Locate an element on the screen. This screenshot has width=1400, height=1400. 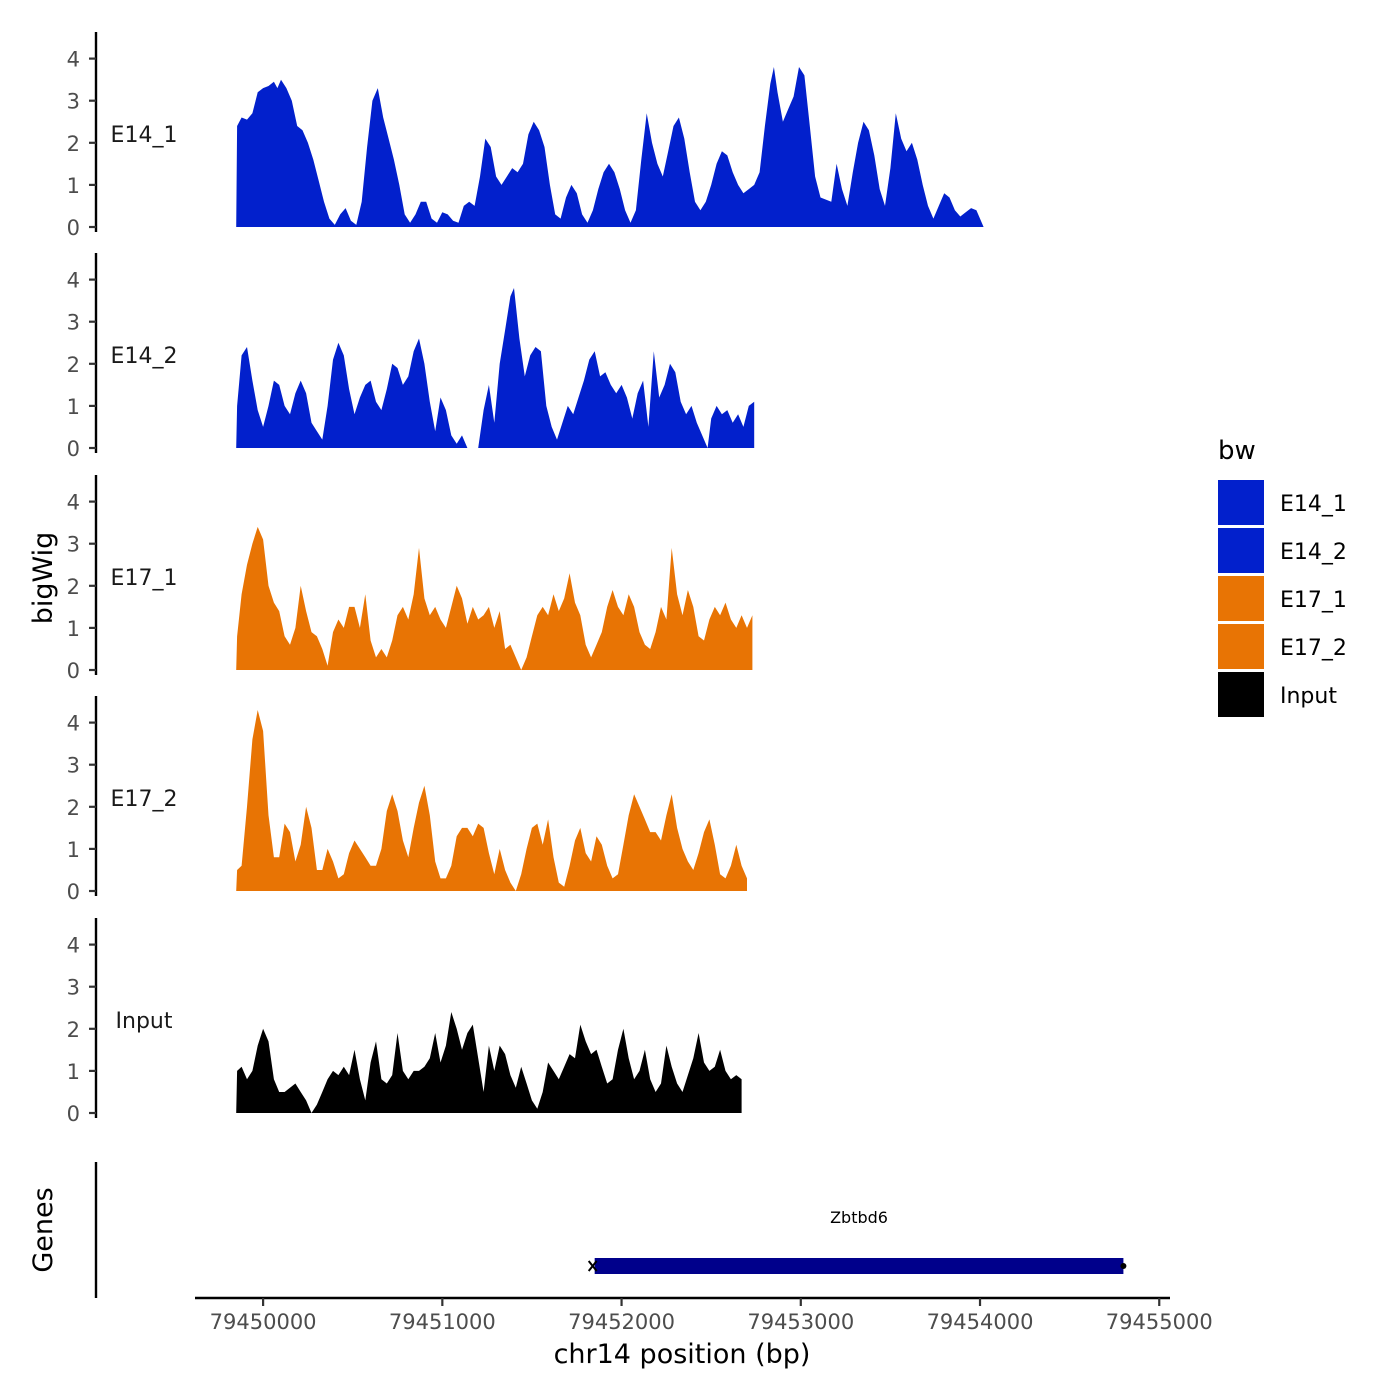
track-label: E17_2 is located at coordinates (144, 799).